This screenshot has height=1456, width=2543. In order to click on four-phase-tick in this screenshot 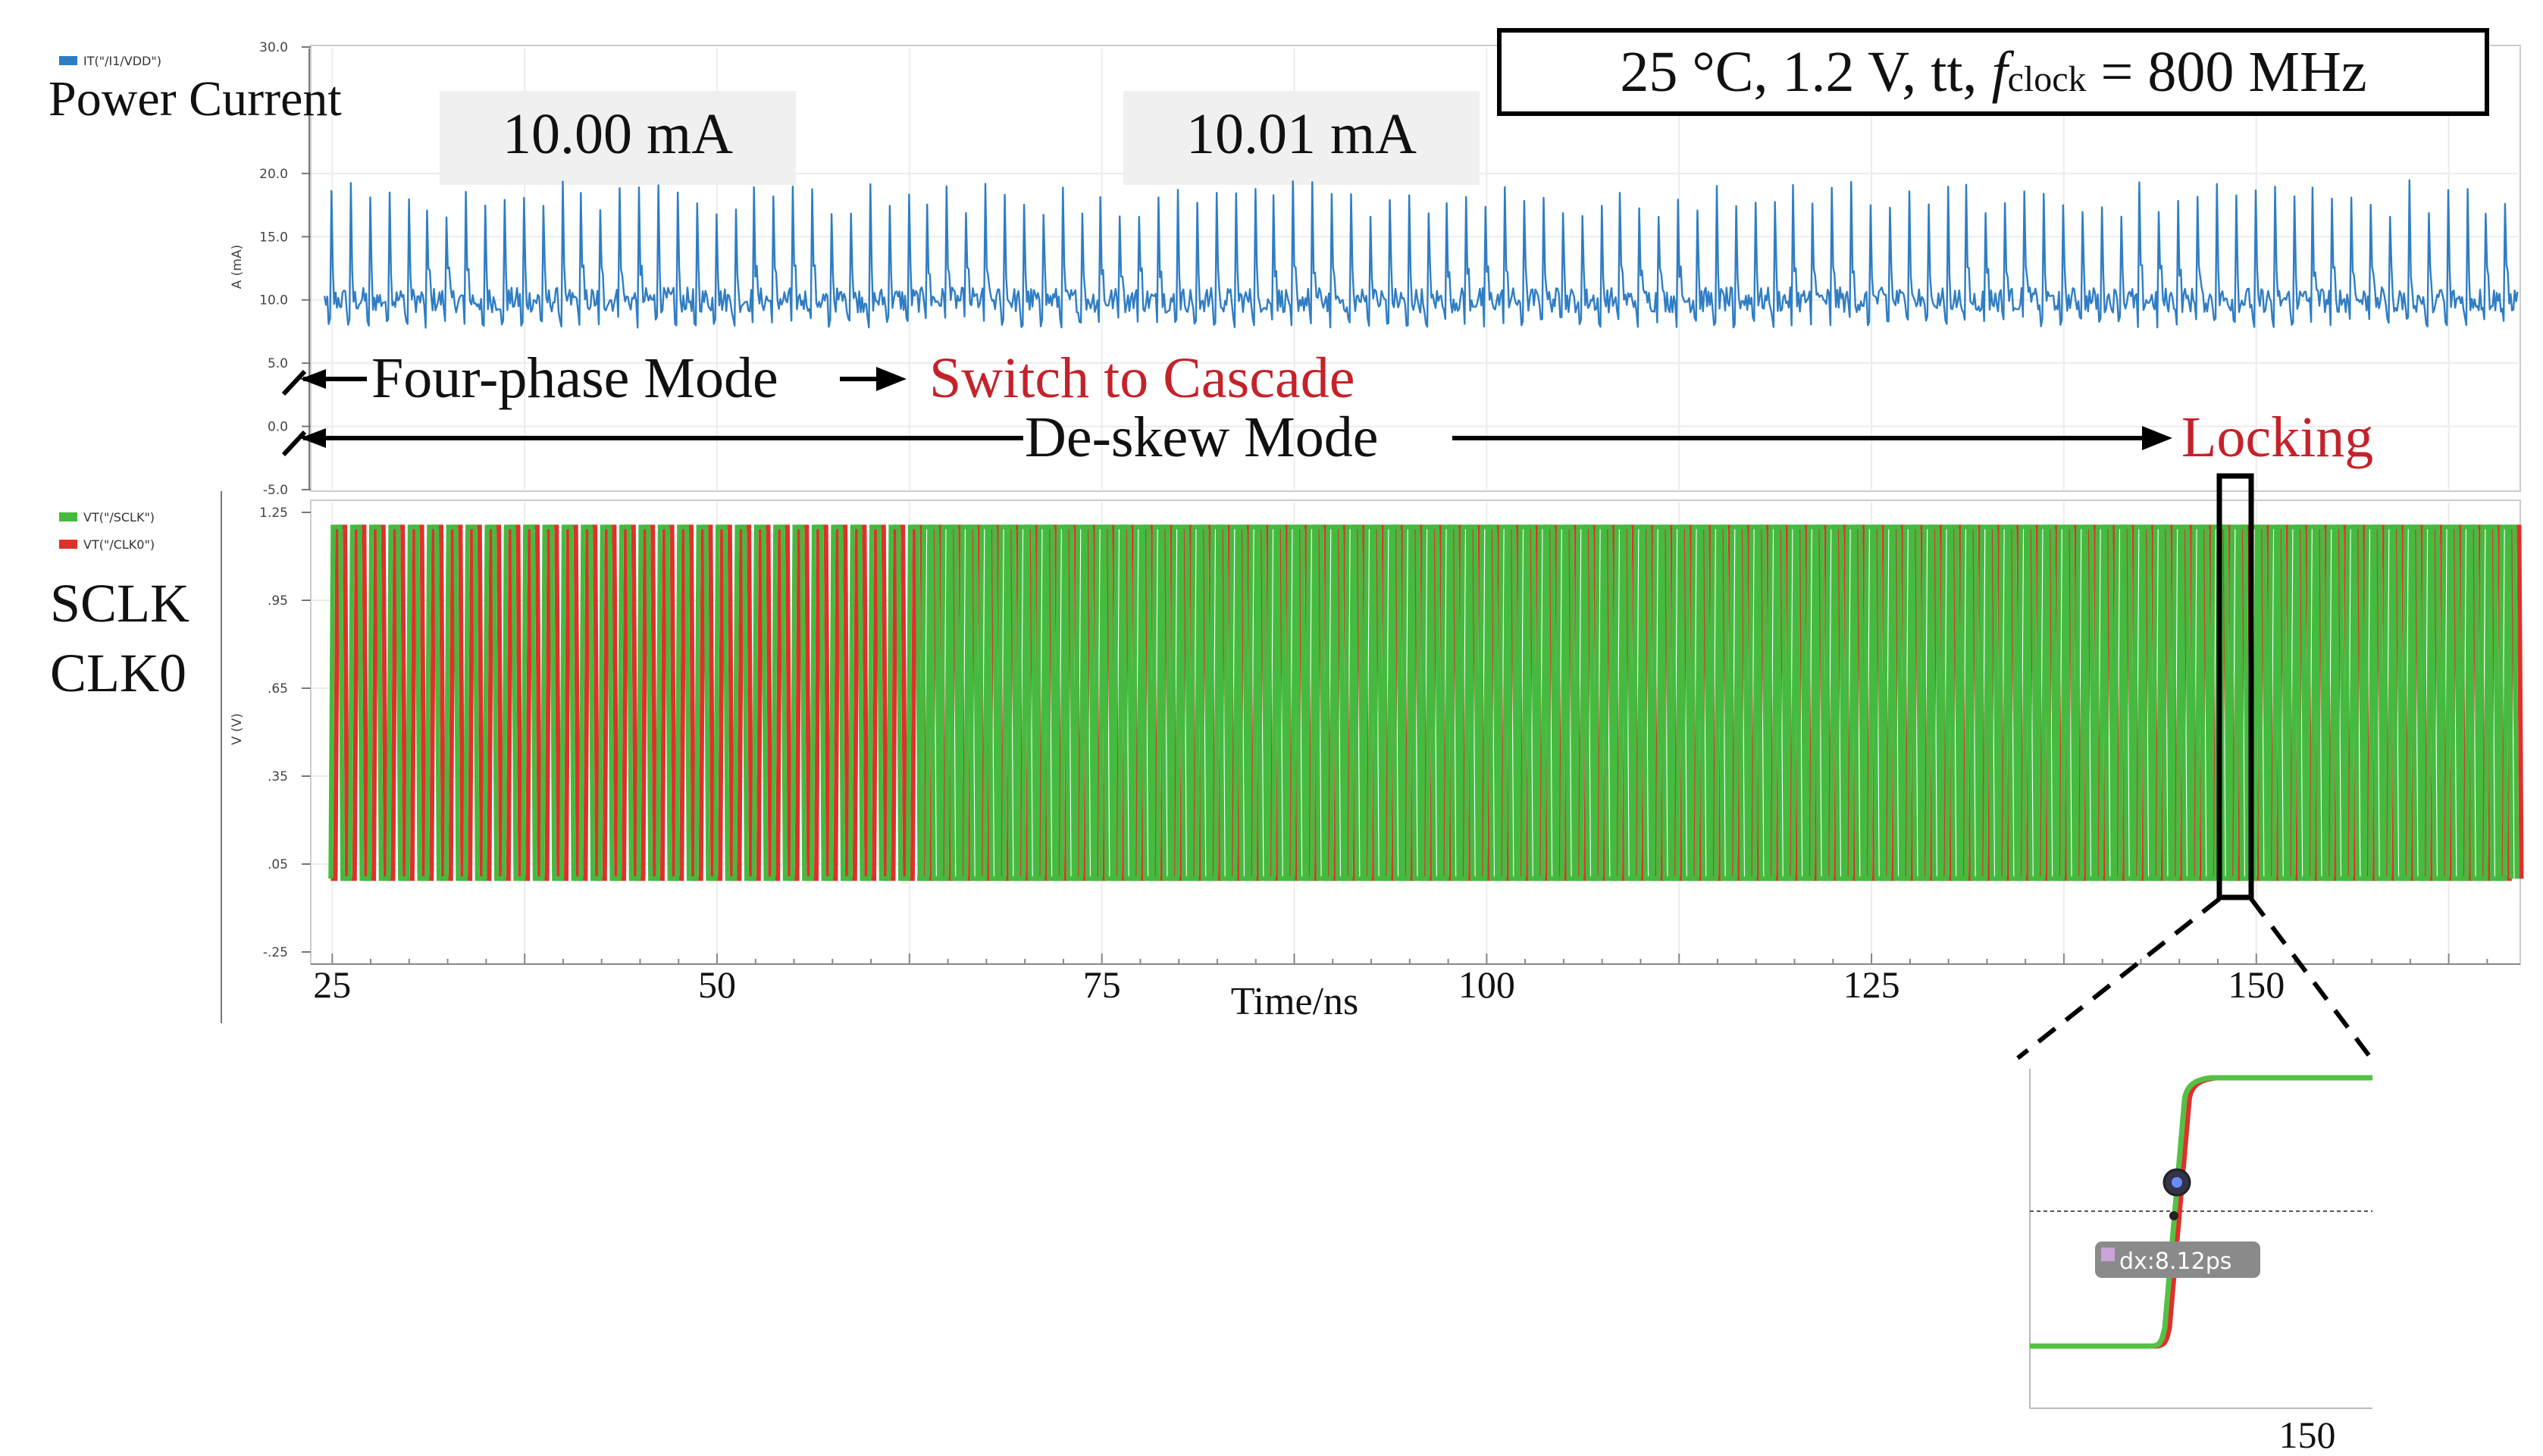, I will do `click(294, 382)`.